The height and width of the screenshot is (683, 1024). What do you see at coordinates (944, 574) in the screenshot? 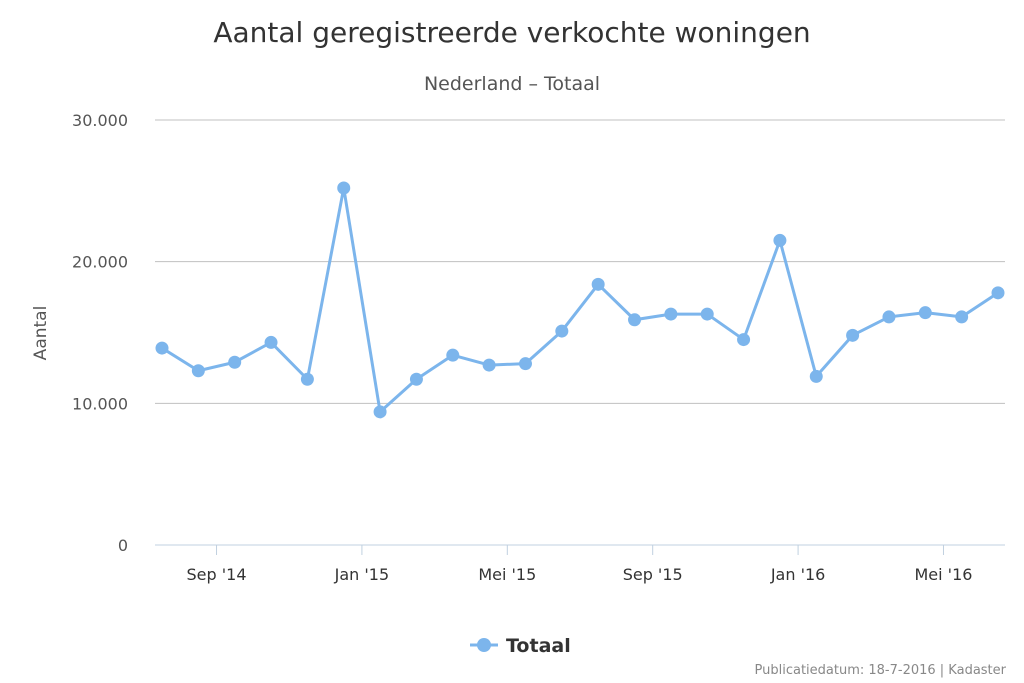
I see `x-tick-label: Mei '16` at bounding box center [944, 574].